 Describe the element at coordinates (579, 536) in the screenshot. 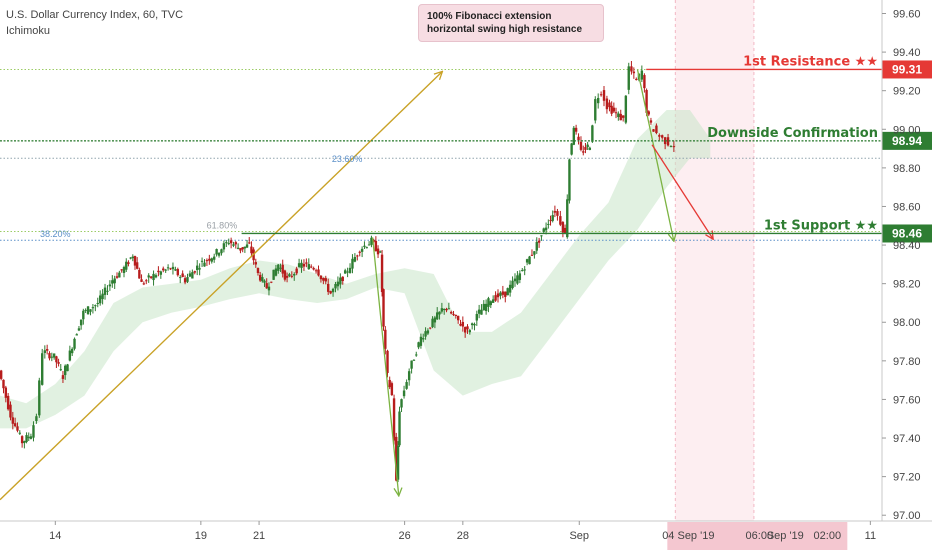

I see `x-tick-label: Sep` at that location.